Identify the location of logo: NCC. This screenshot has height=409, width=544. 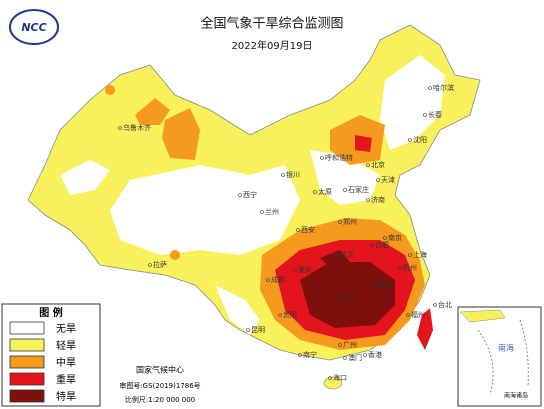
(34, 27).